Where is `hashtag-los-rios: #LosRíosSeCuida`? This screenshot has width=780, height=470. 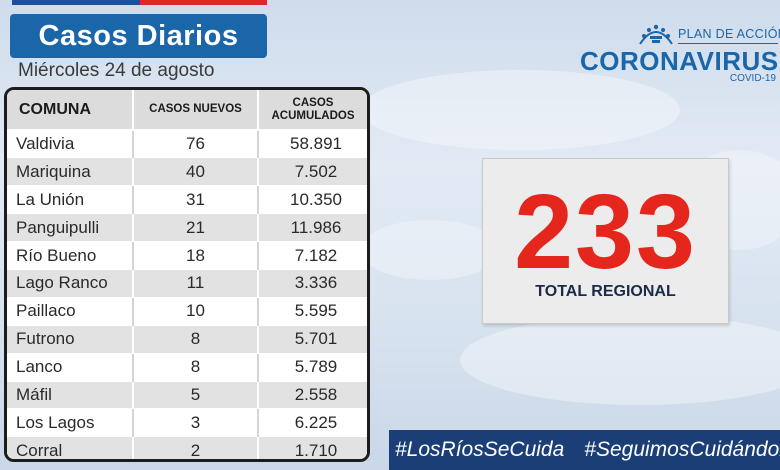
hashtag-los-rios: #LosRíosSeCuida is located at coordinates (480, 449).